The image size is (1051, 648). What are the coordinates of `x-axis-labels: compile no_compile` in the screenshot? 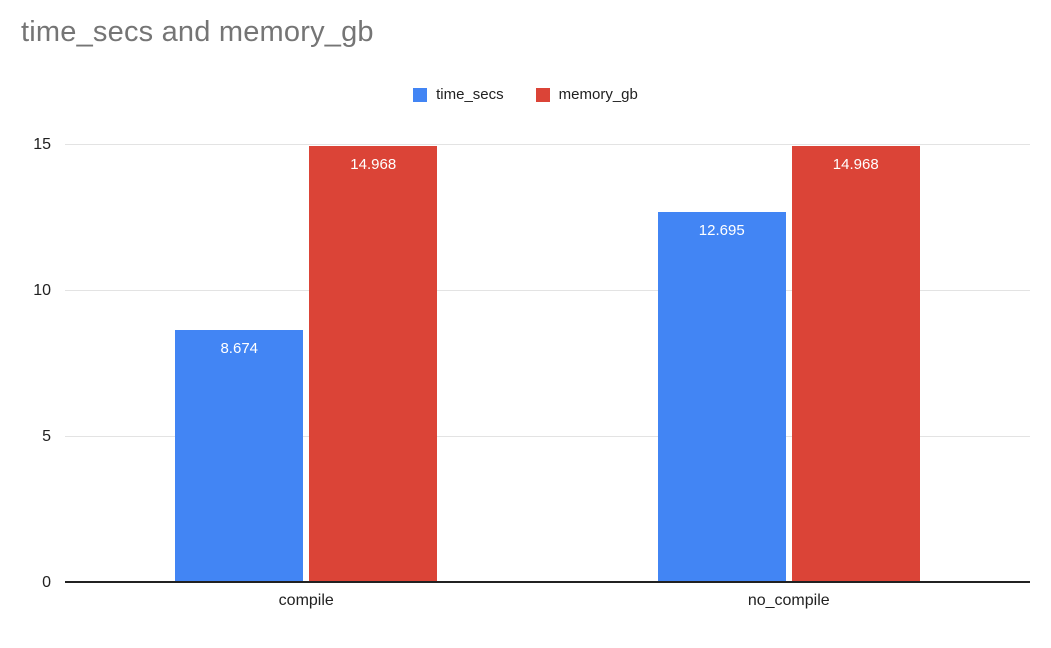 It's located at (547, 601).